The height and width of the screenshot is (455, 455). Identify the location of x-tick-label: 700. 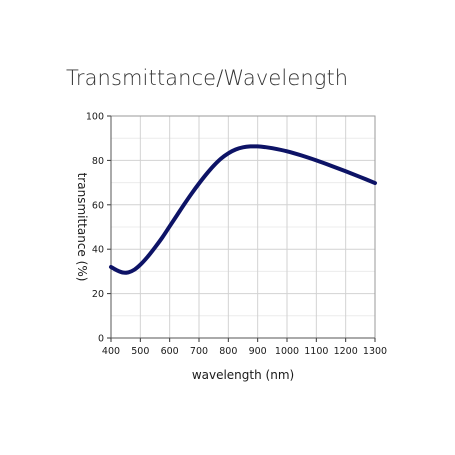
(199, 351).